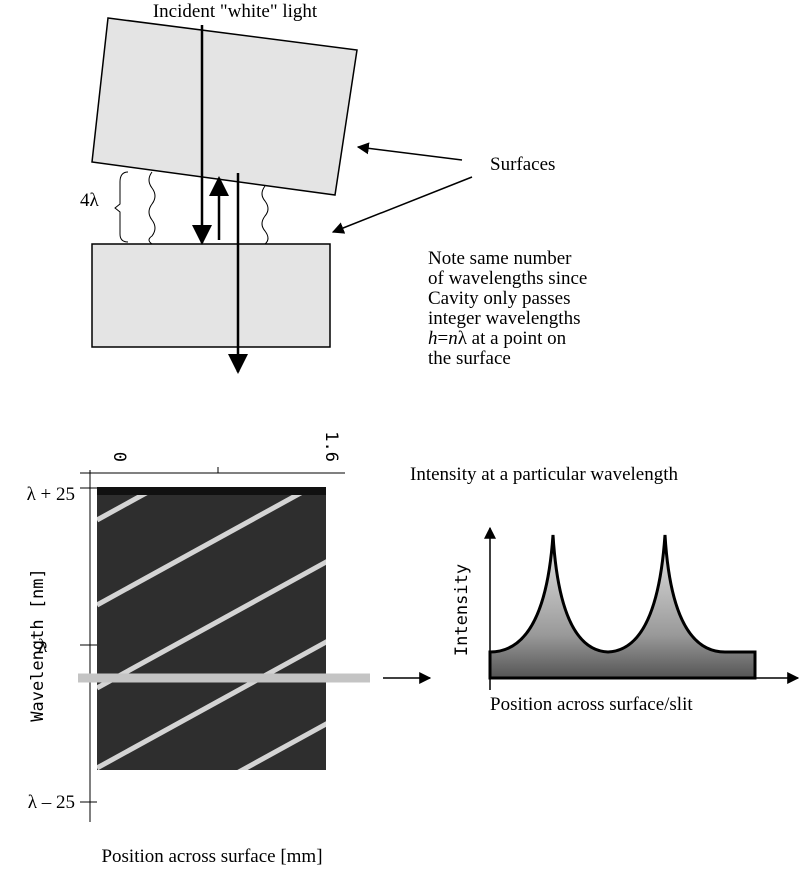 This screenshot has width=801, height=876. What do you see at coordinates (224, 106) in the screenshot?
I see `upper-surface` at bounding box center [224, 106].